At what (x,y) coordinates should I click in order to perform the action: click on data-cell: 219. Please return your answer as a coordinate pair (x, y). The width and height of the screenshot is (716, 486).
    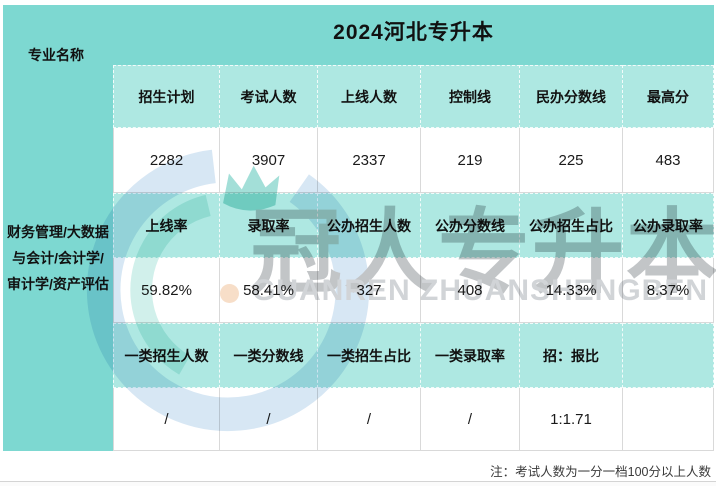
    Looking at the image, I should click on (470, 160).